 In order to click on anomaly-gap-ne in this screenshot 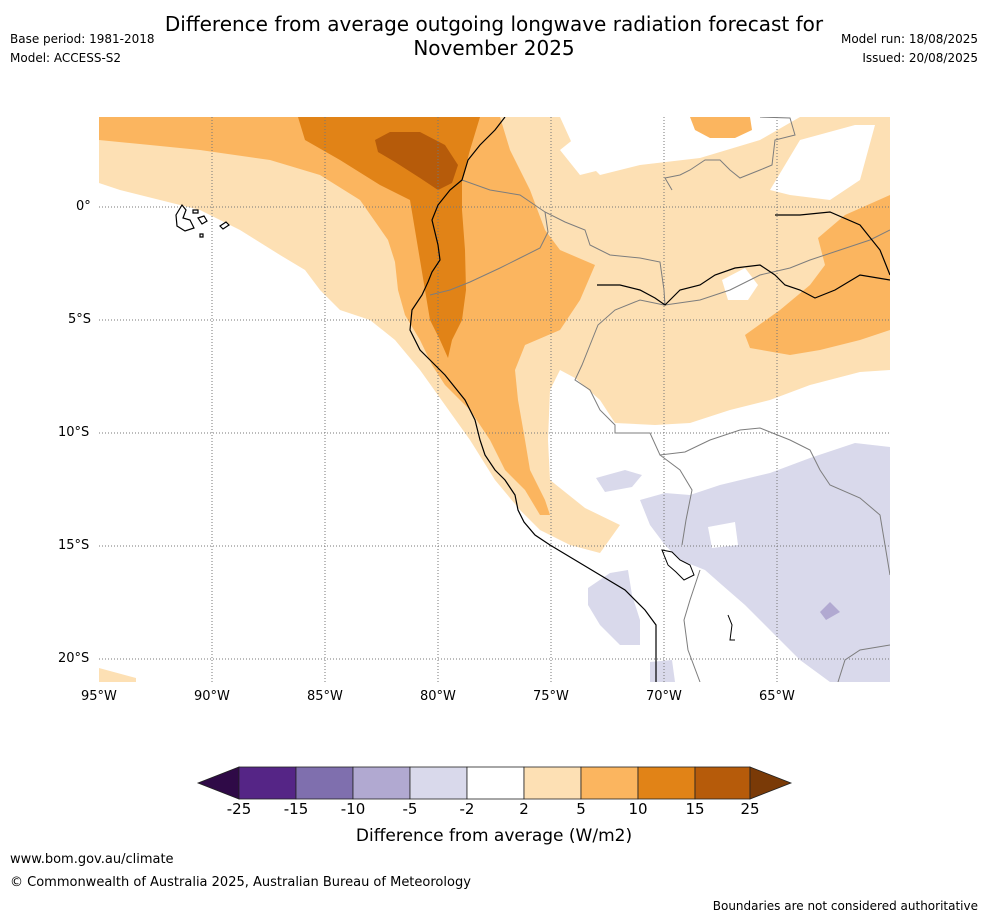, I will do `click(822, 162)`.